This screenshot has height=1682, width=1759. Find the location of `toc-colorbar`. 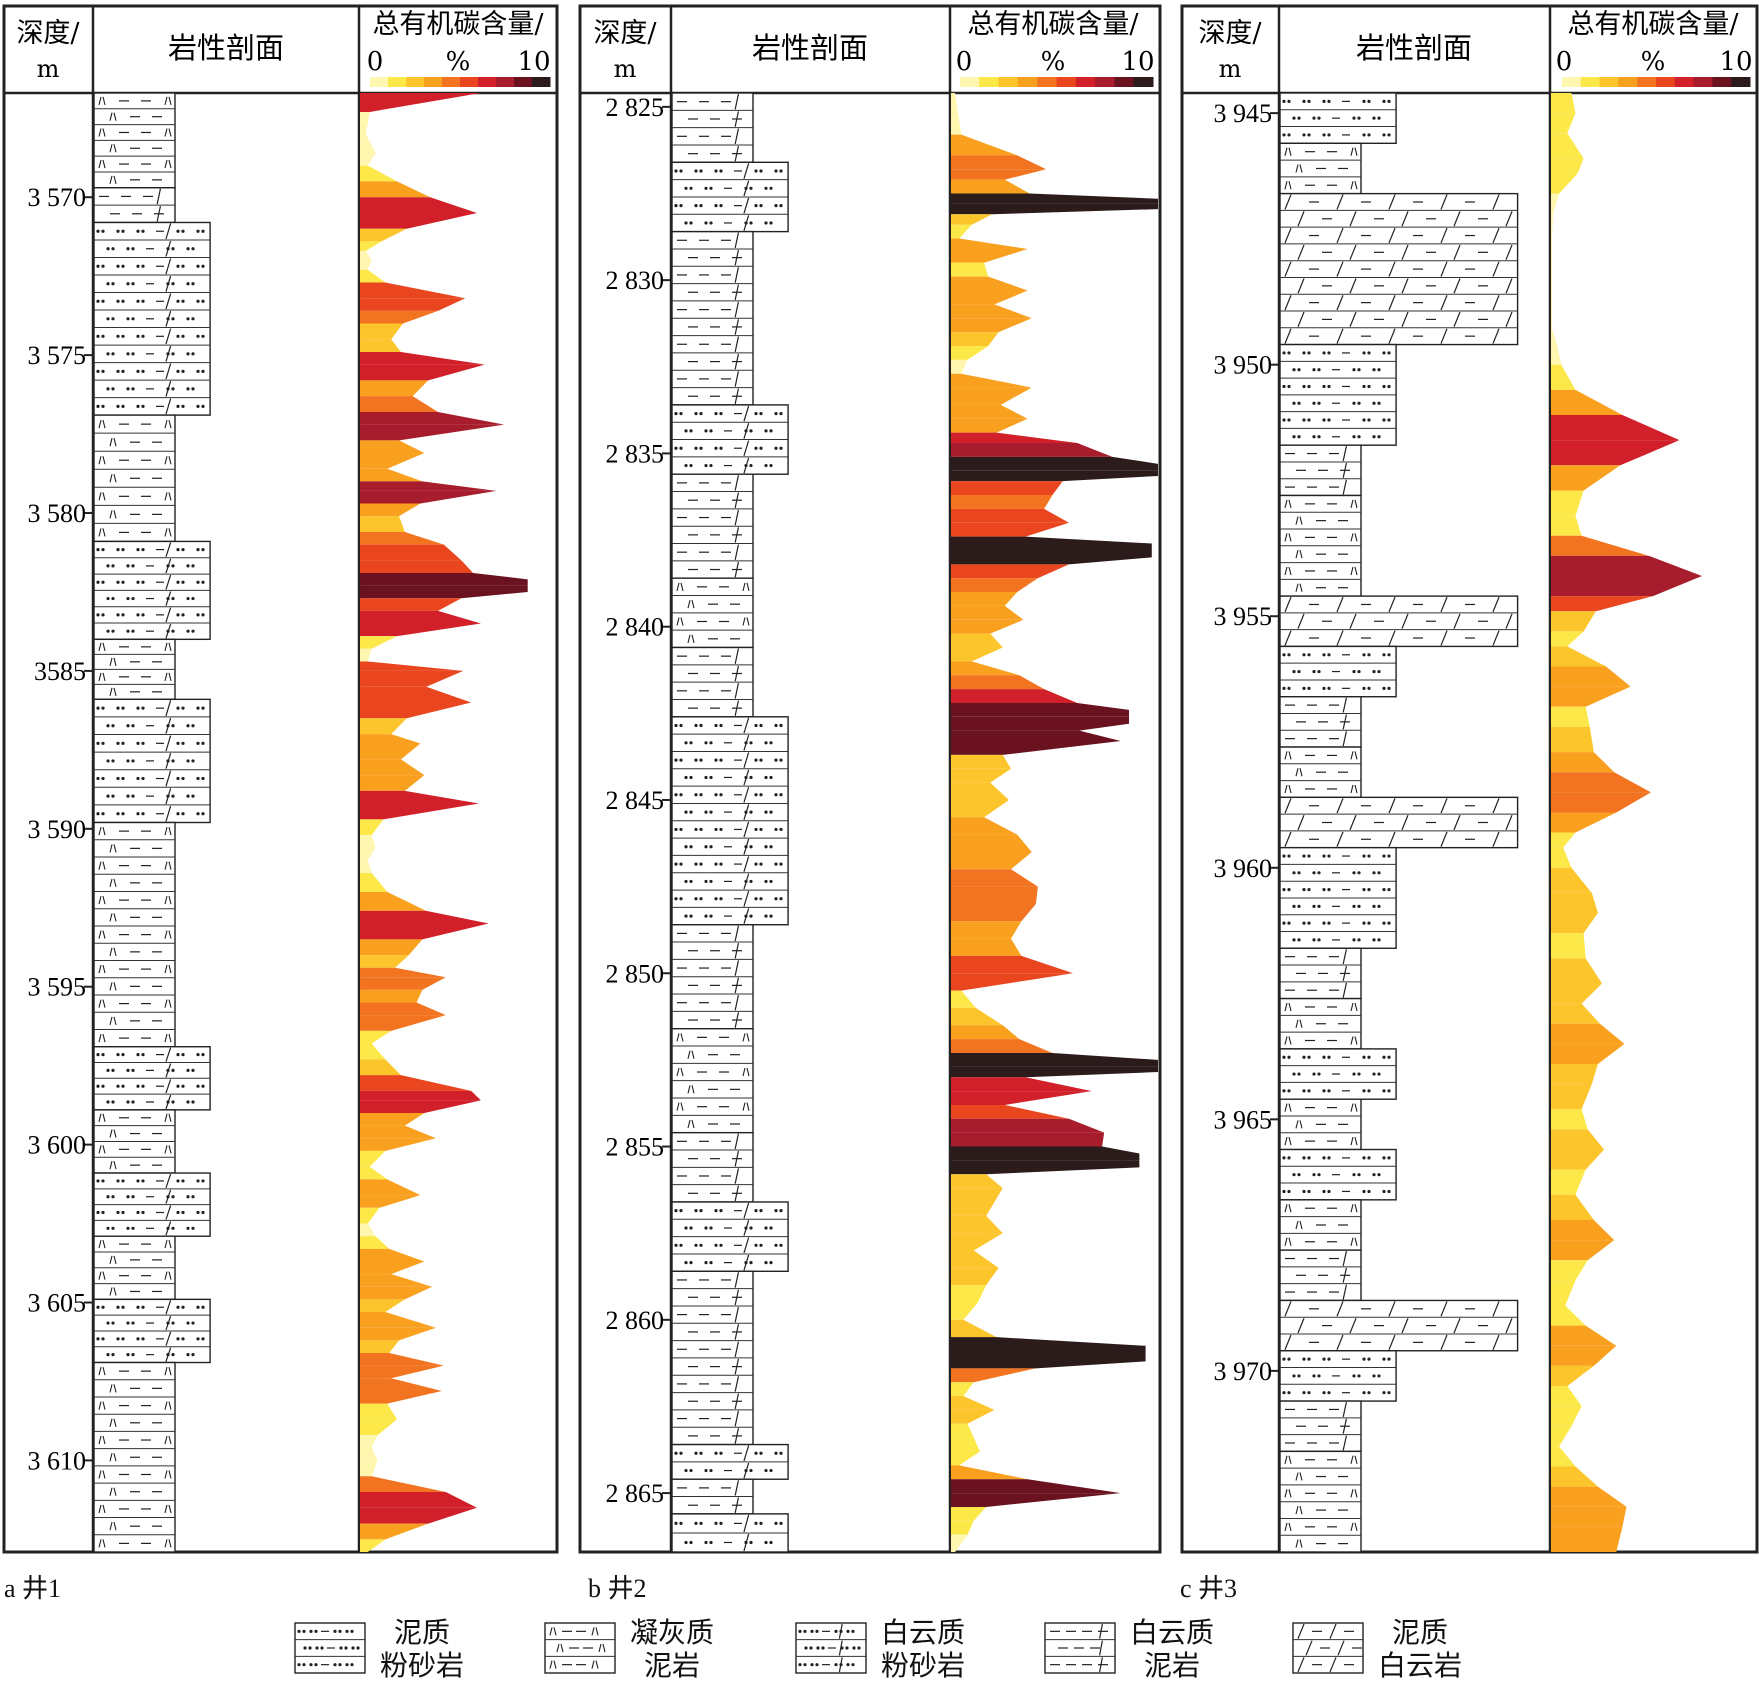

toc-colorbar is located at coordinates (1656, 82).